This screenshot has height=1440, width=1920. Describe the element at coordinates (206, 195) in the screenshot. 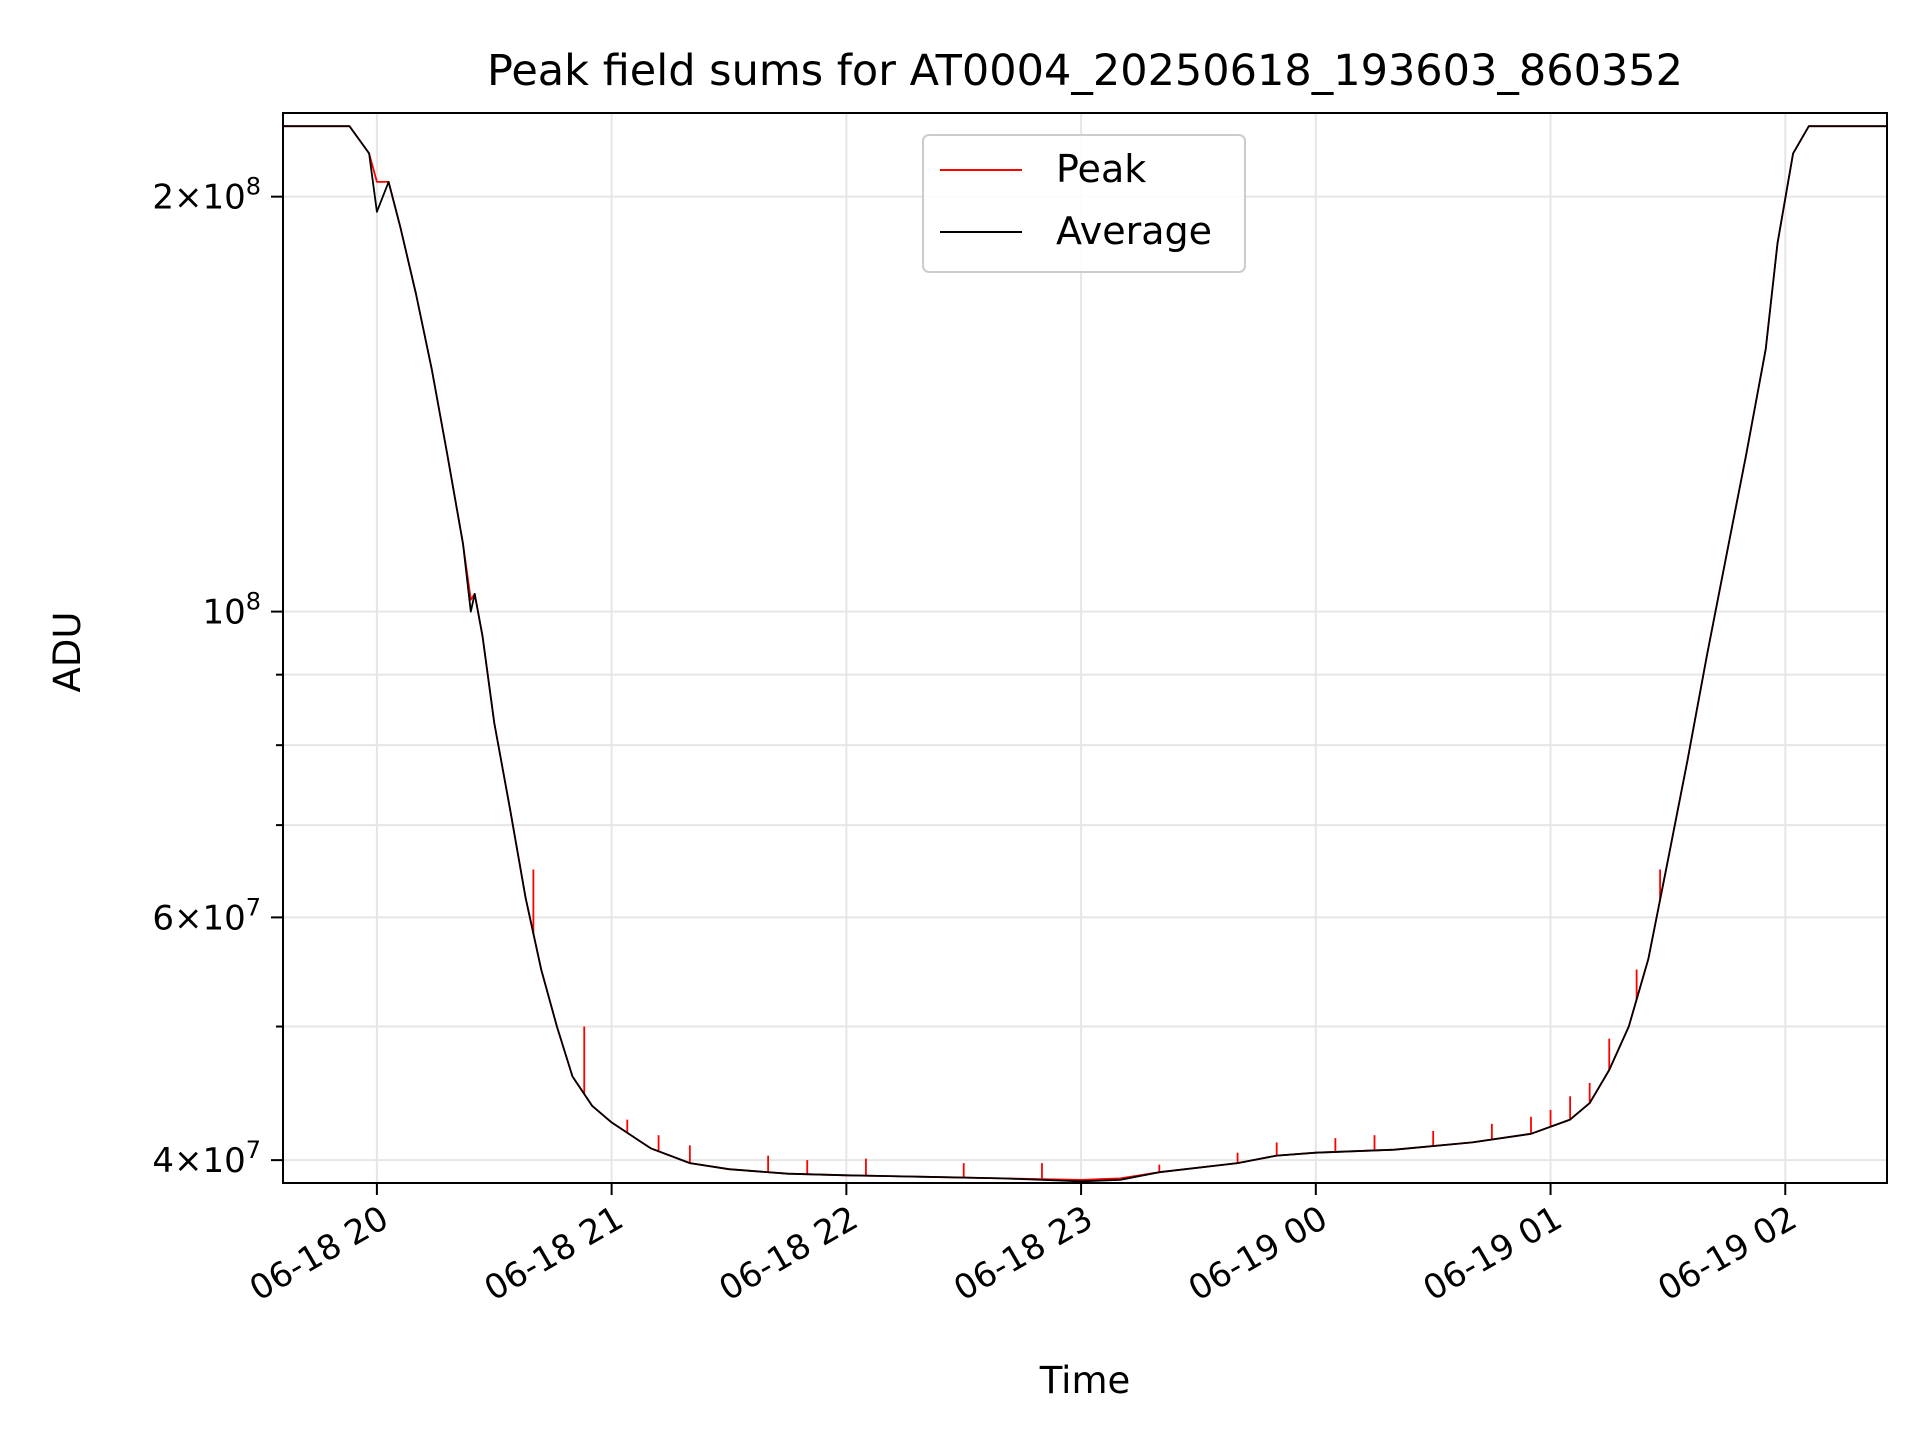

I see `y-tick-label: 2×108` at that location.